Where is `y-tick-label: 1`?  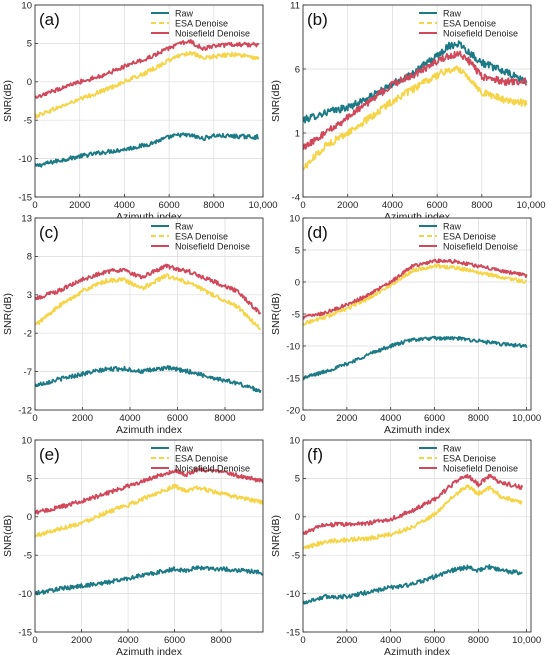
y-tick-label: 1 is located at coordinates (297, 133).